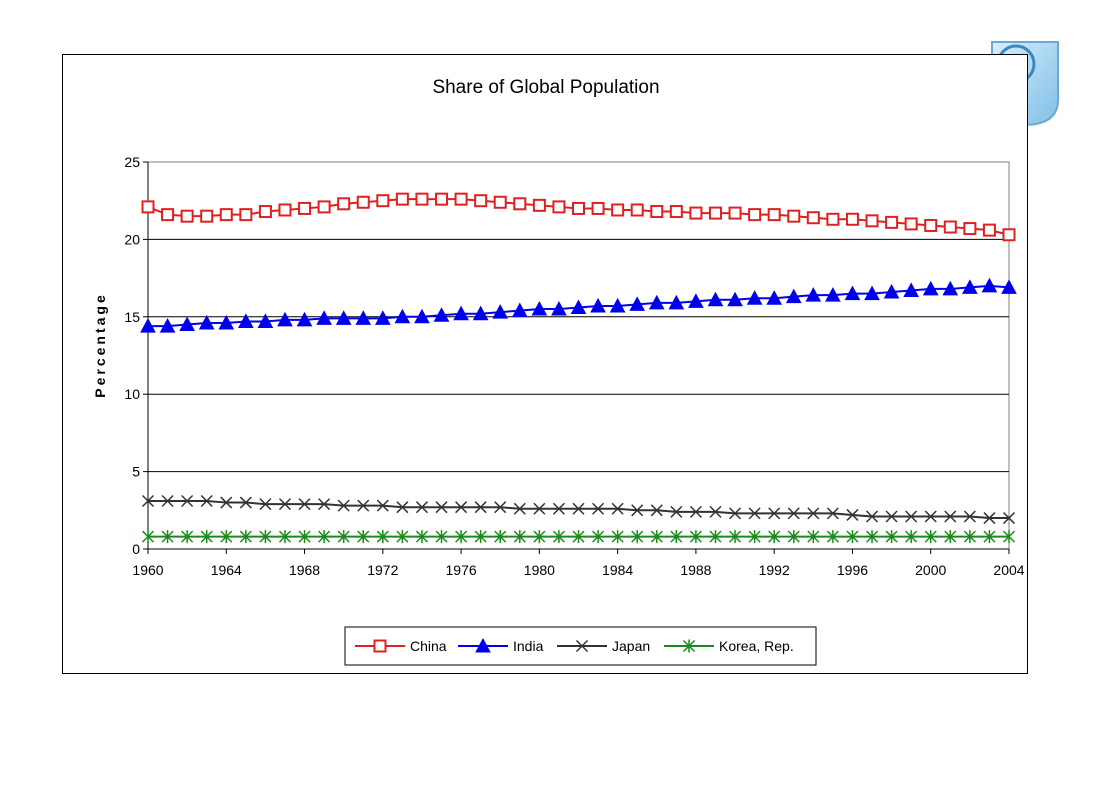 Image resolution: width=1098 pixels, height=793 pixels. What do you see at coordinates (689, 646) in the screenshot?
I see `legend-marker-korea-rep` at bounding box center [689, 646].